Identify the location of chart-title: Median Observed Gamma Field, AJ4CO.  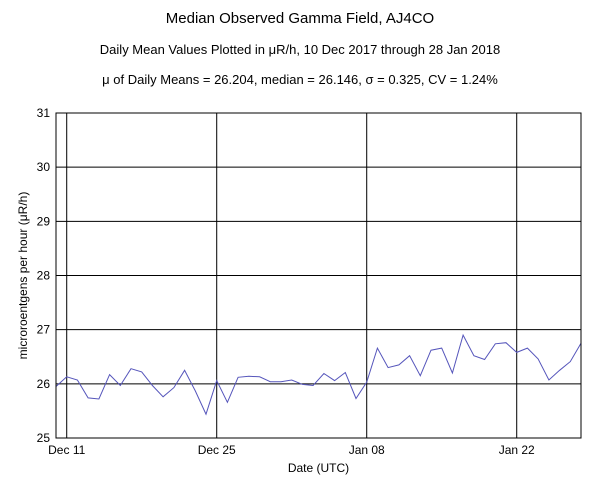
(300, 18).